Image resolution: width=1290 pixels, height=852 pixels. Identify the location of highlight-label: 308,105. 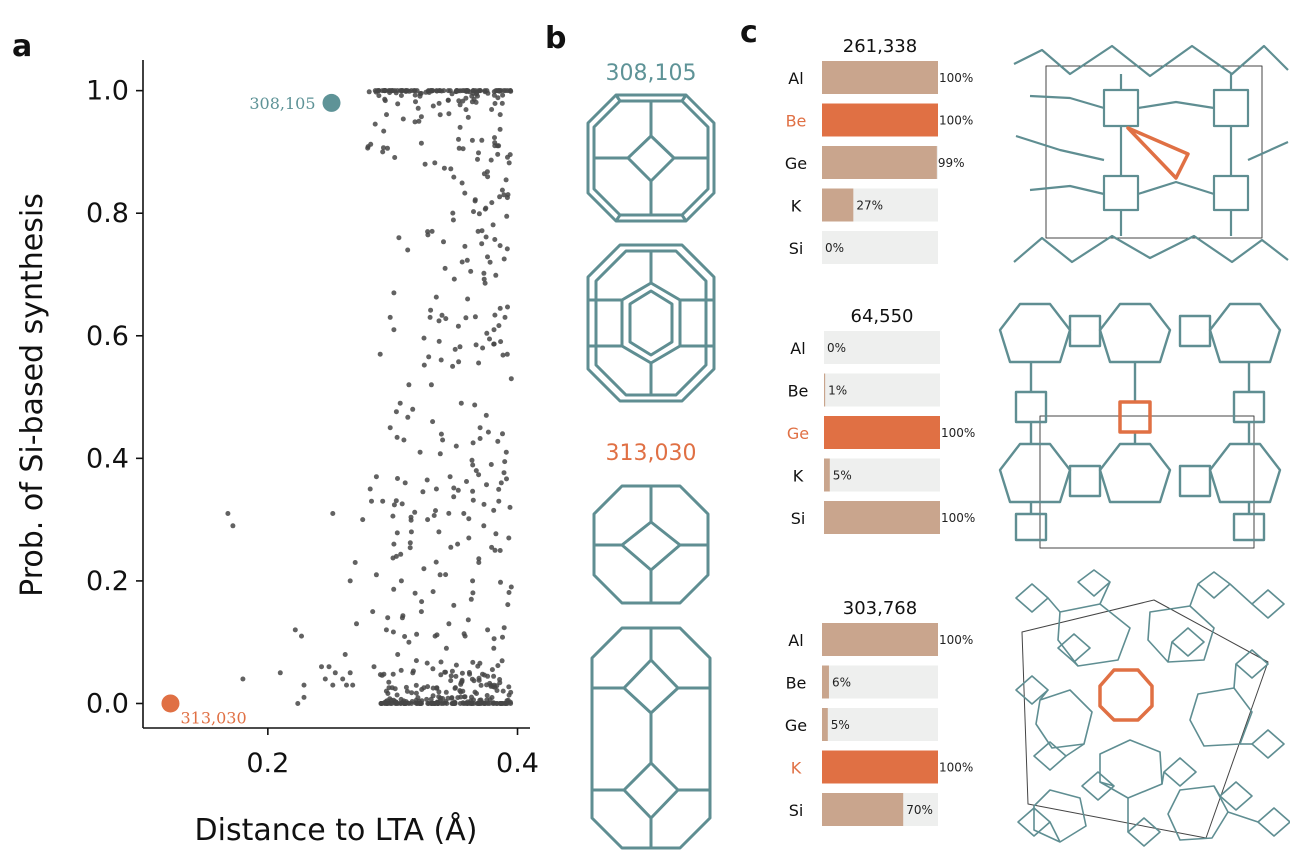
(282, 103).